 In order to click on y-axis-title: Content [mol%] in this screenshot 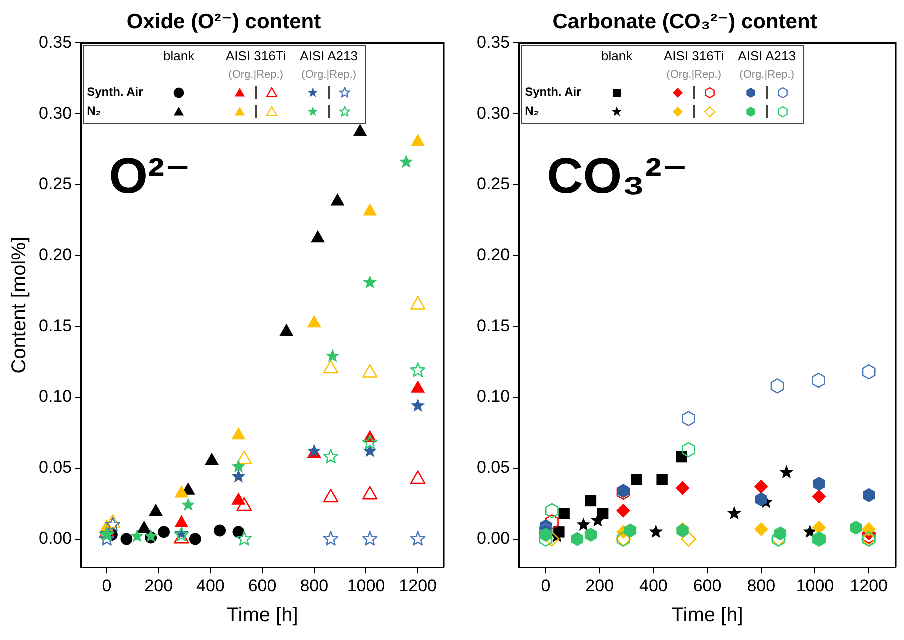, I will do `click(19, 305)`.